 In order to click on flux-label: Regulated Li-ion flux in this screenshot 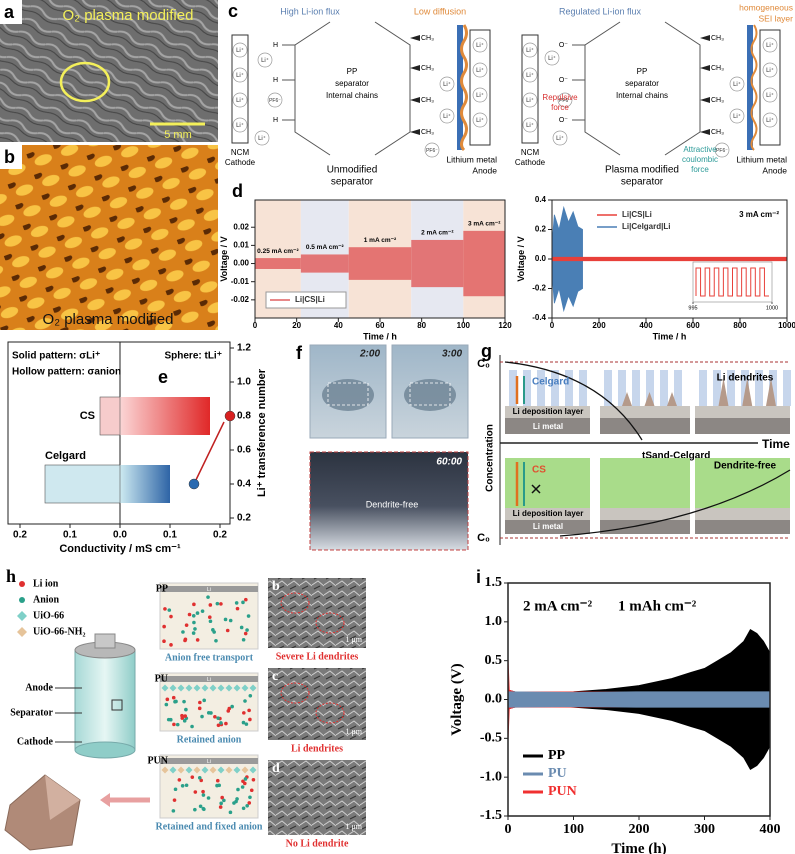, I will do `click(600, 11)`.